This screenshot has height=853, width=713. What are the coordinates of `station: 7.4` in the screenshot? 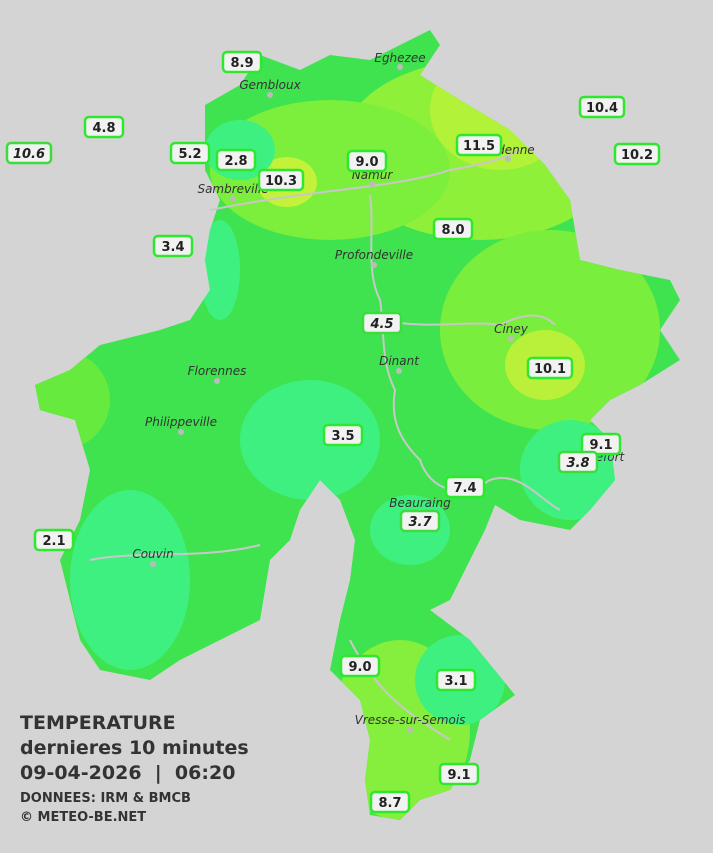 It's located at (465, 487).